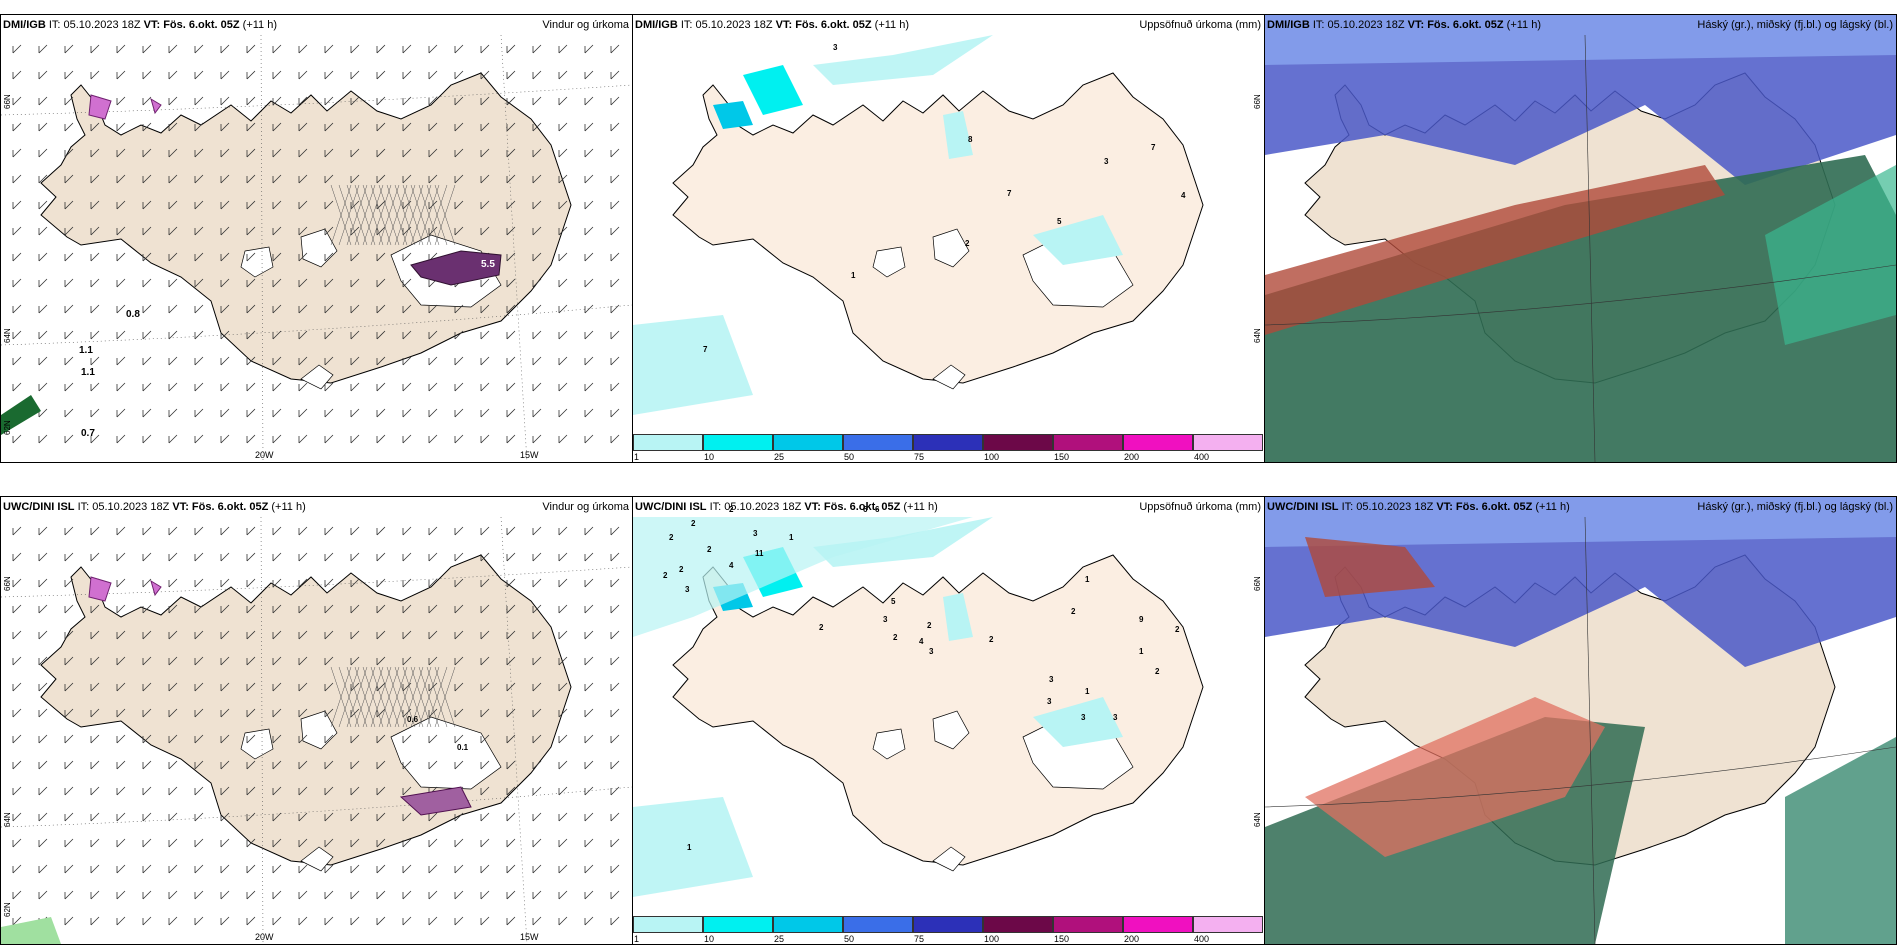 The width and height of the screenshot is (1900, 950). What do you see at coordinates (1580, 522) in the screenshot?
I see `mid-cloud-layer-light` at bounding box center [1580, 522].